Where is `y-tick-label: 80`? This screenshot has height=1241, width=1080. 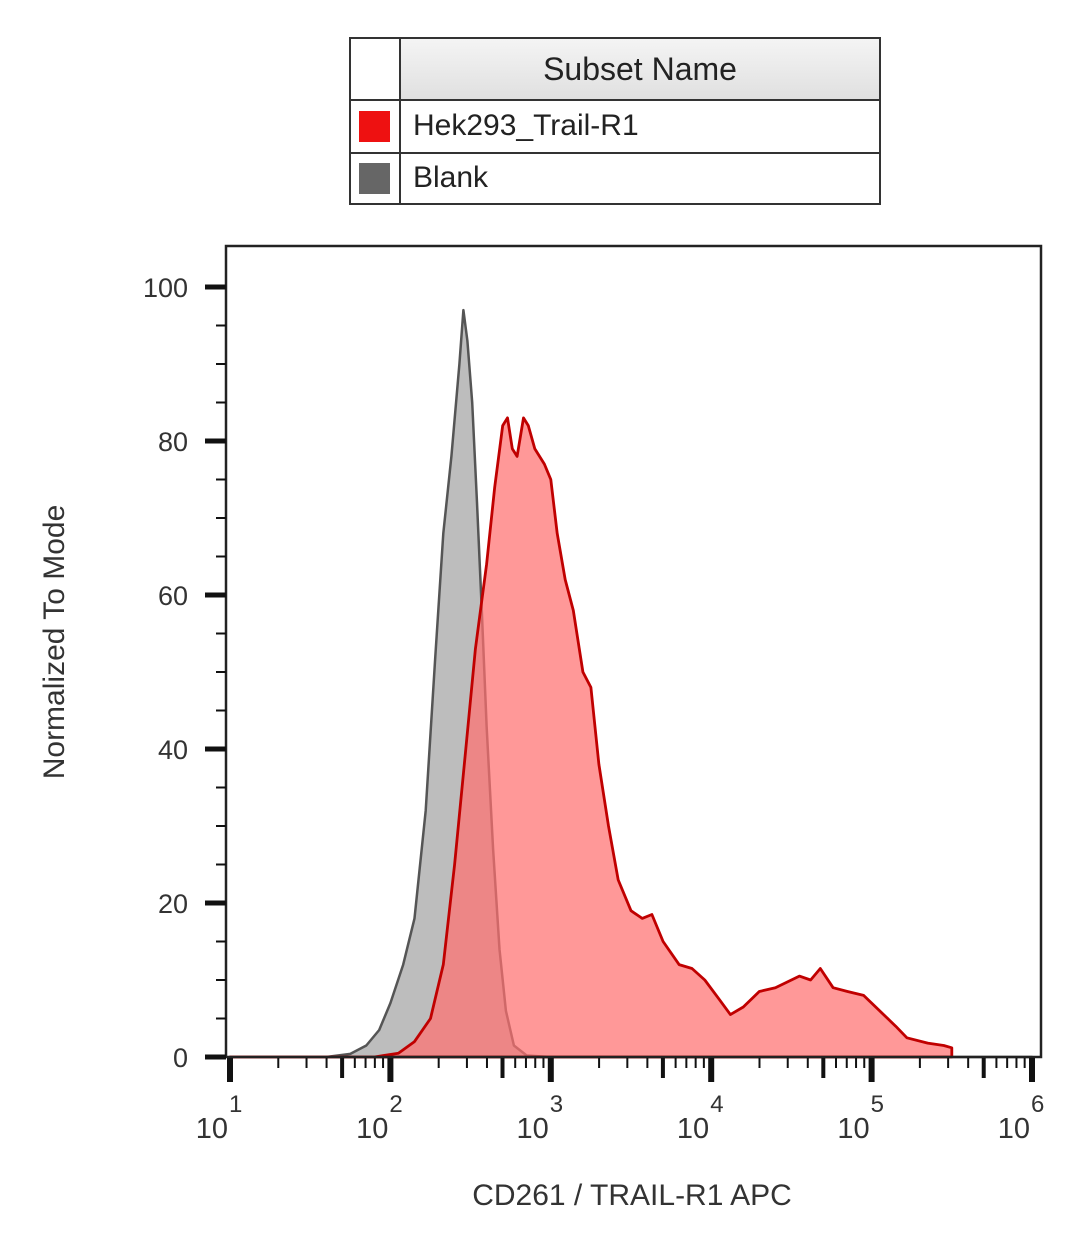 y-tick-label: 80 is located at coordinates (173, 442).